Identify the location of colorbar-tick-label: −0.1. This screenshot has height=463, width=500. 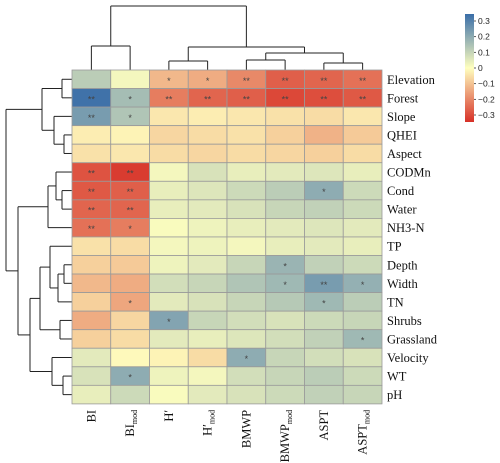
(486, 84).